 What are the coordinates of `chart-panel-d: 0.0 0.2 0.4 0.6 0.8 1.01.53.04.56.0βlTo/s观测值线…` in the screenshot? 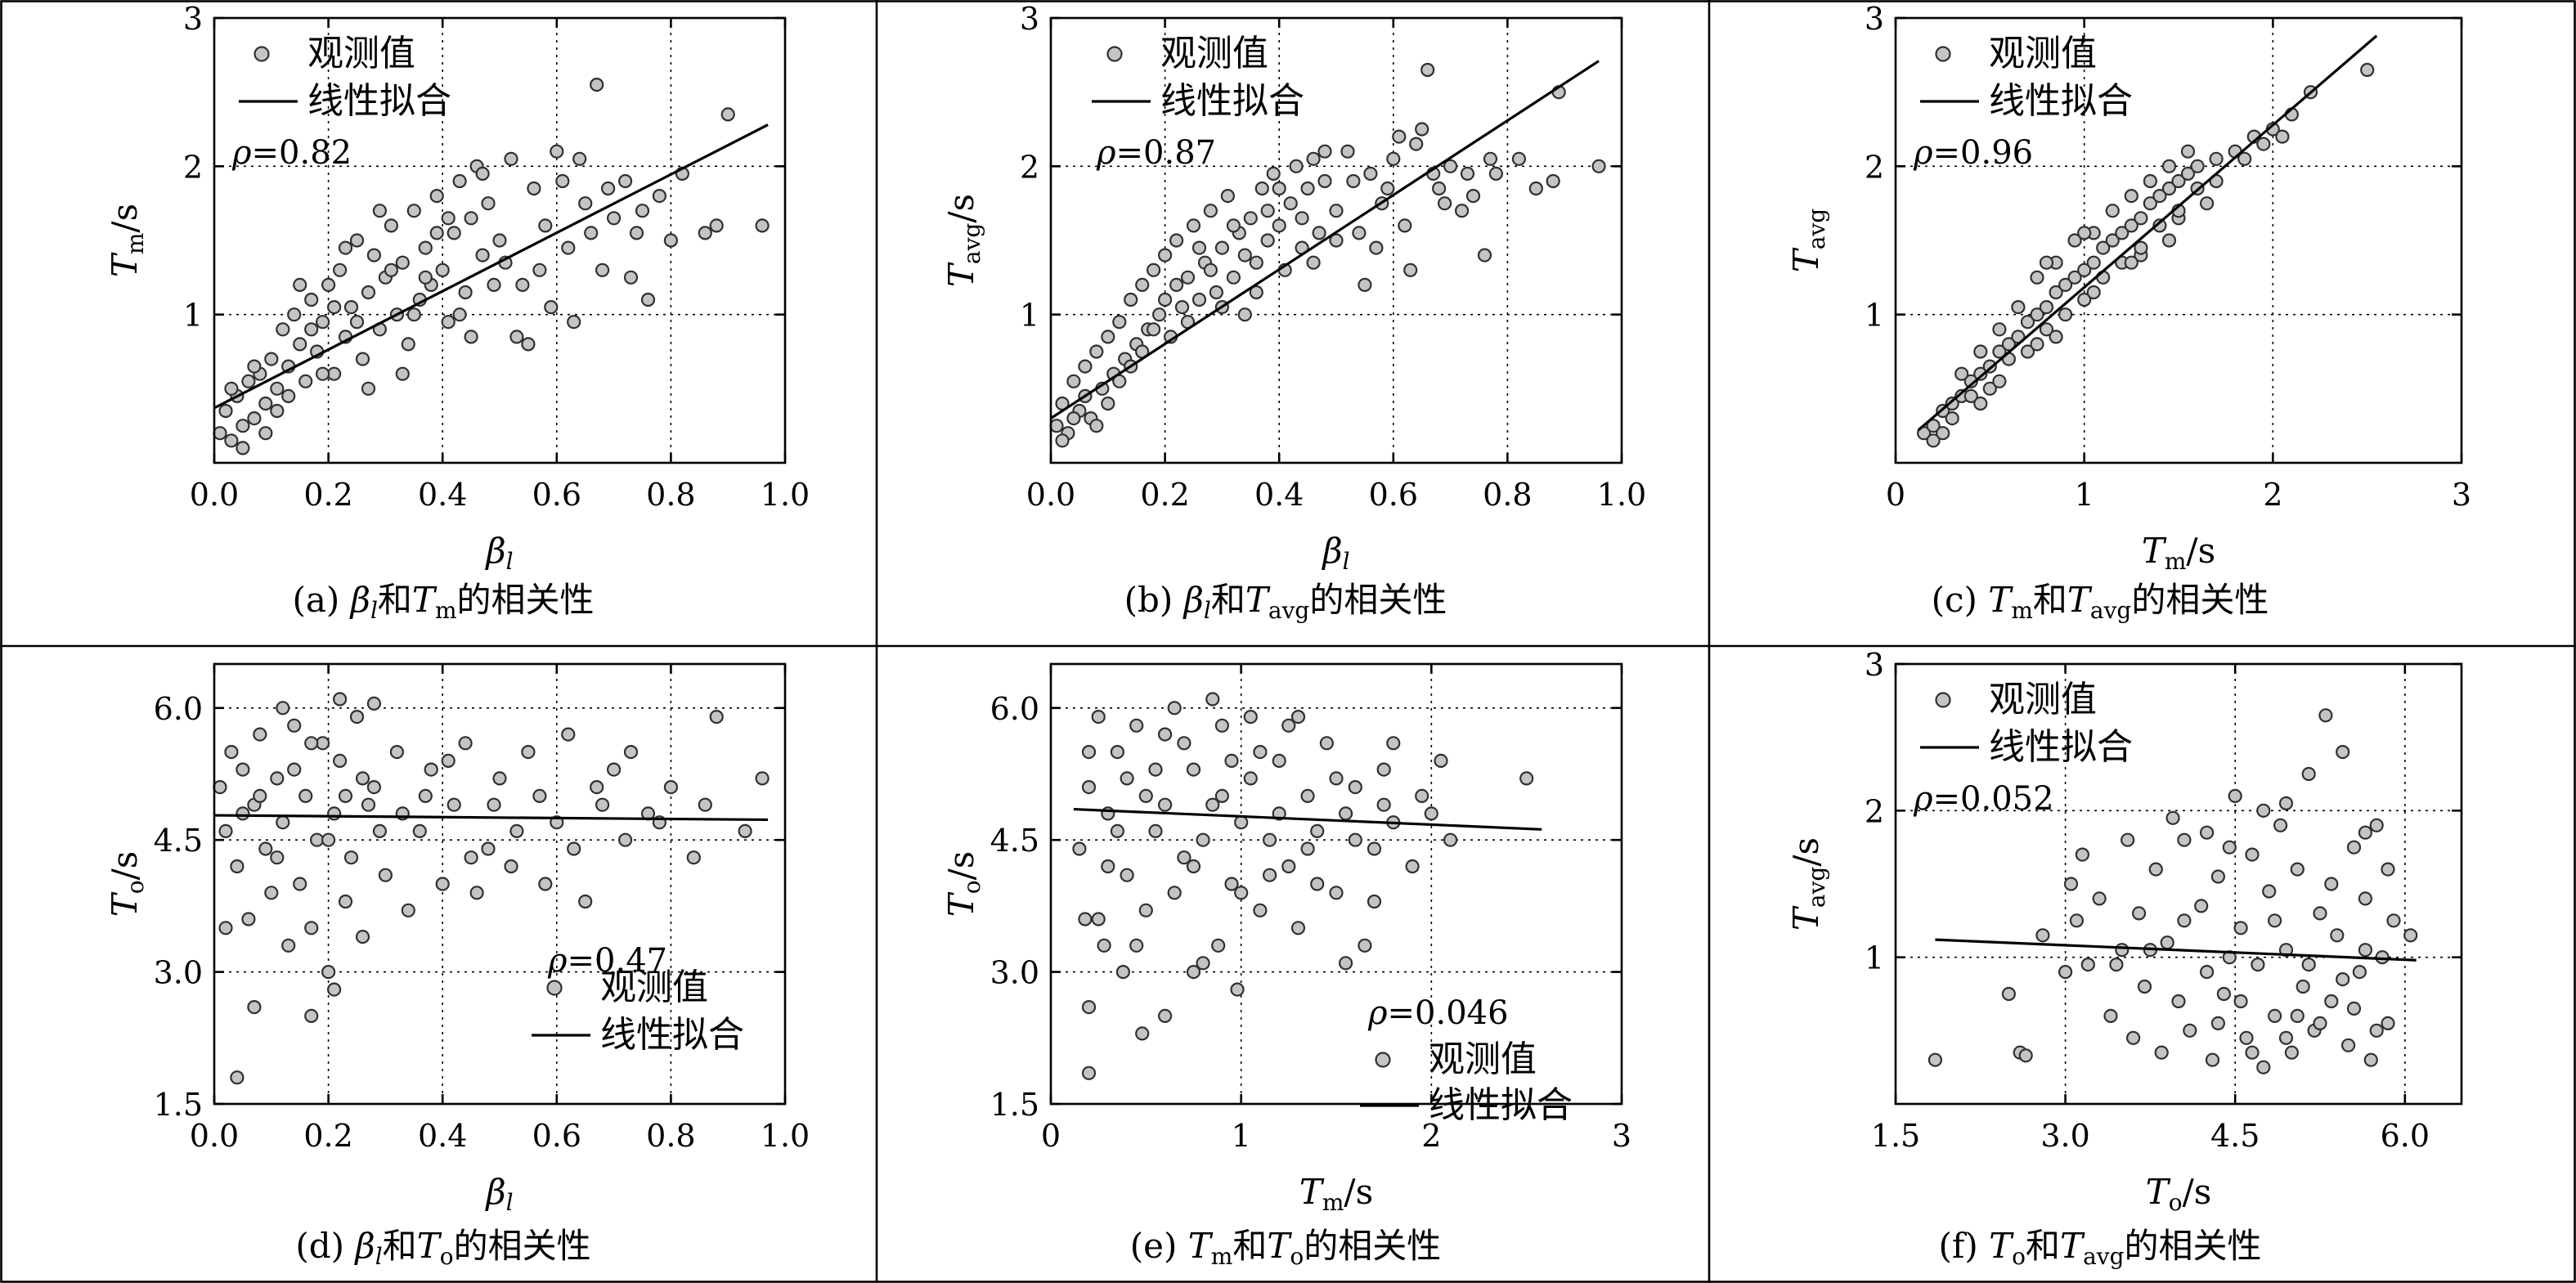 It's located at (458, 966).